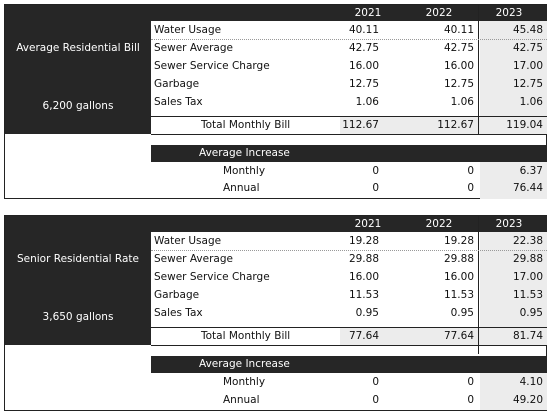  I want to click on total-row: Total Monthly Bill 112.67 112.67 119.04, so click(349, 125).